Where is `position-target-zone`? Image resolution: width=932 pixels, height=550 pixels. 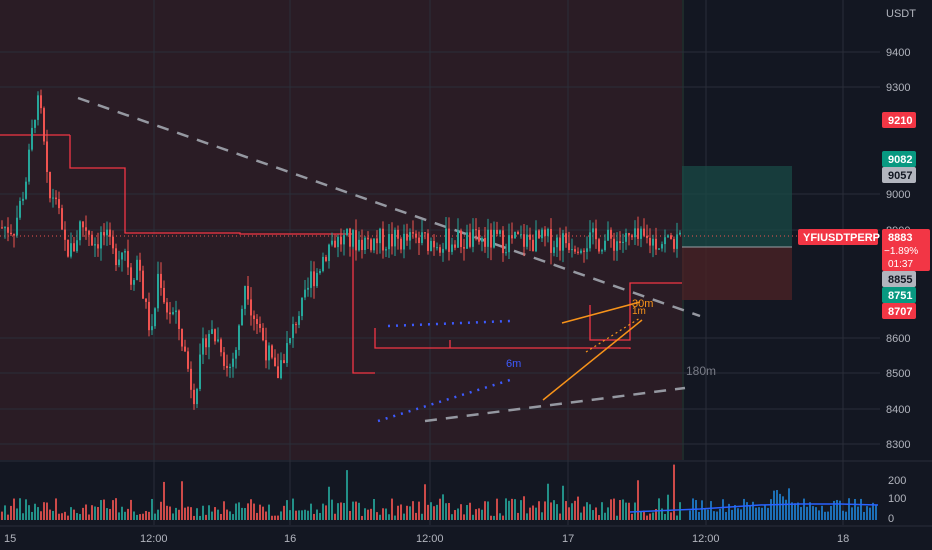
position-target-zone is located at coordinates (737, 206).